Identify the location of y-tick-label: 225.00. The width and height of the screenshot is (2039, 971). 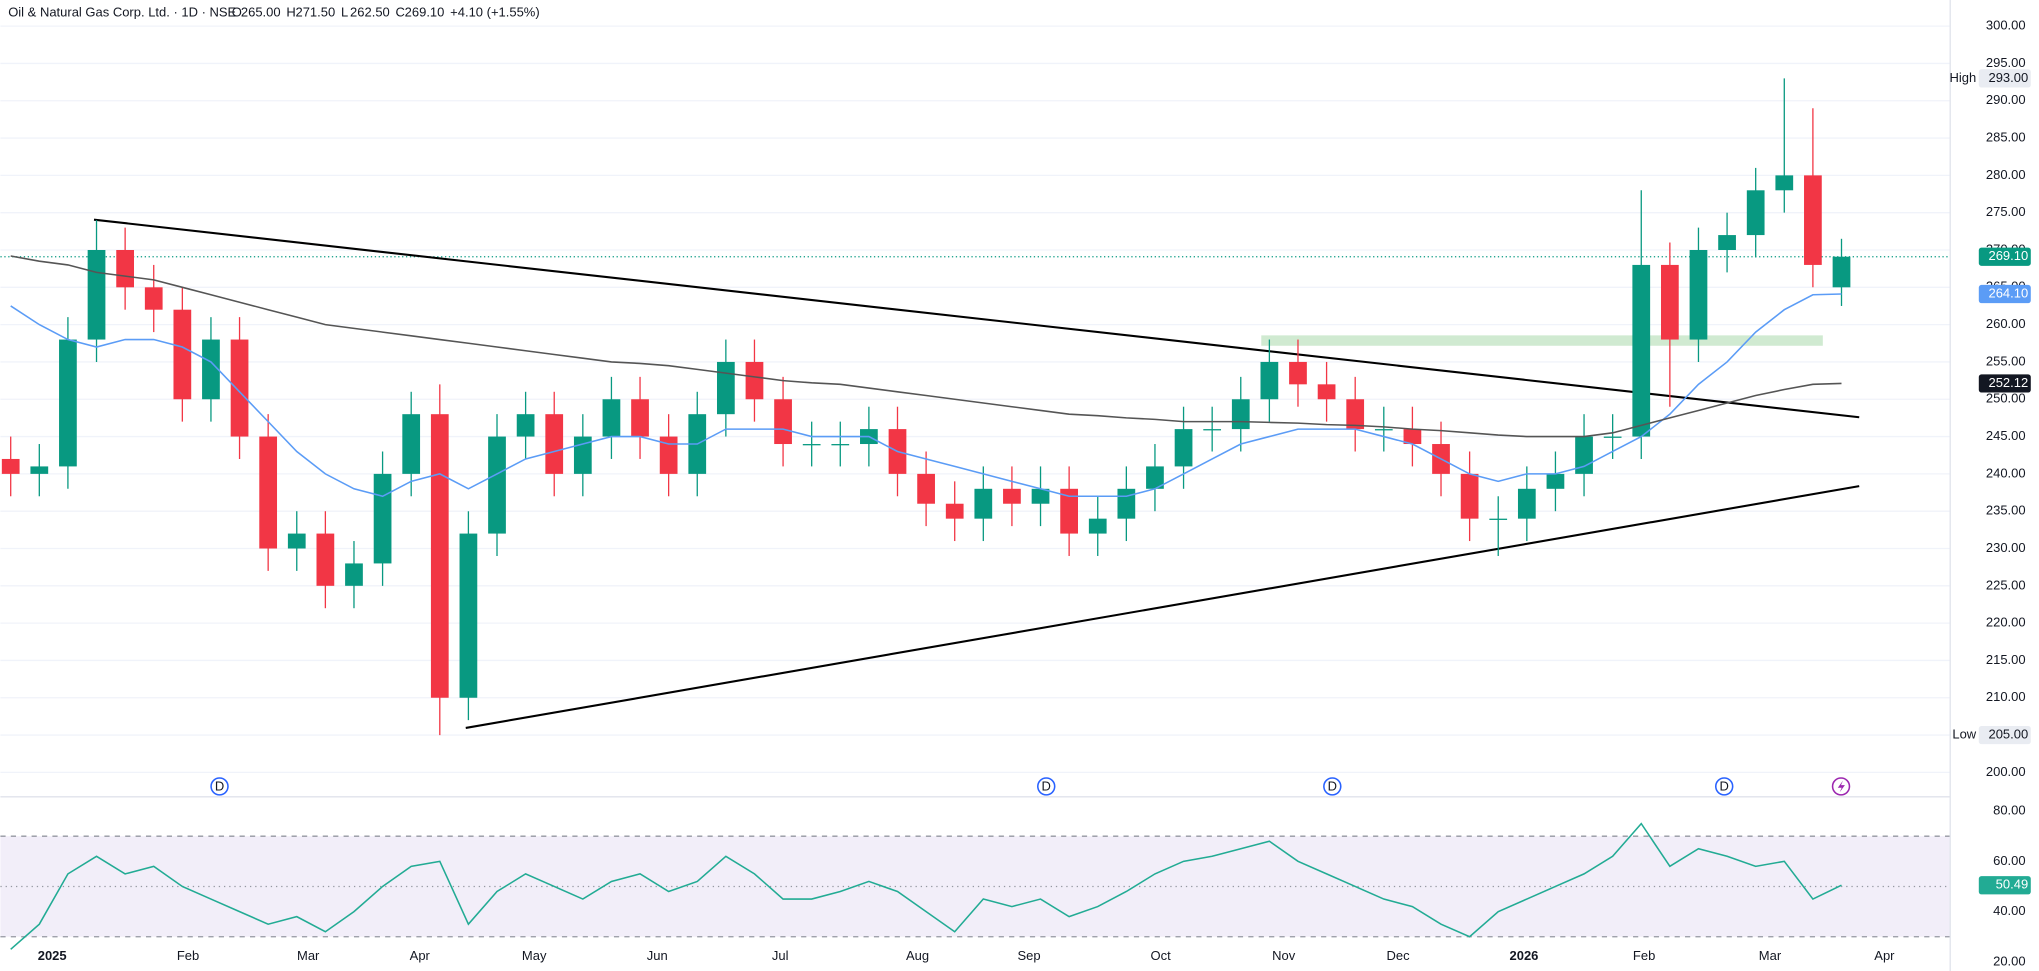
(2006, 584).